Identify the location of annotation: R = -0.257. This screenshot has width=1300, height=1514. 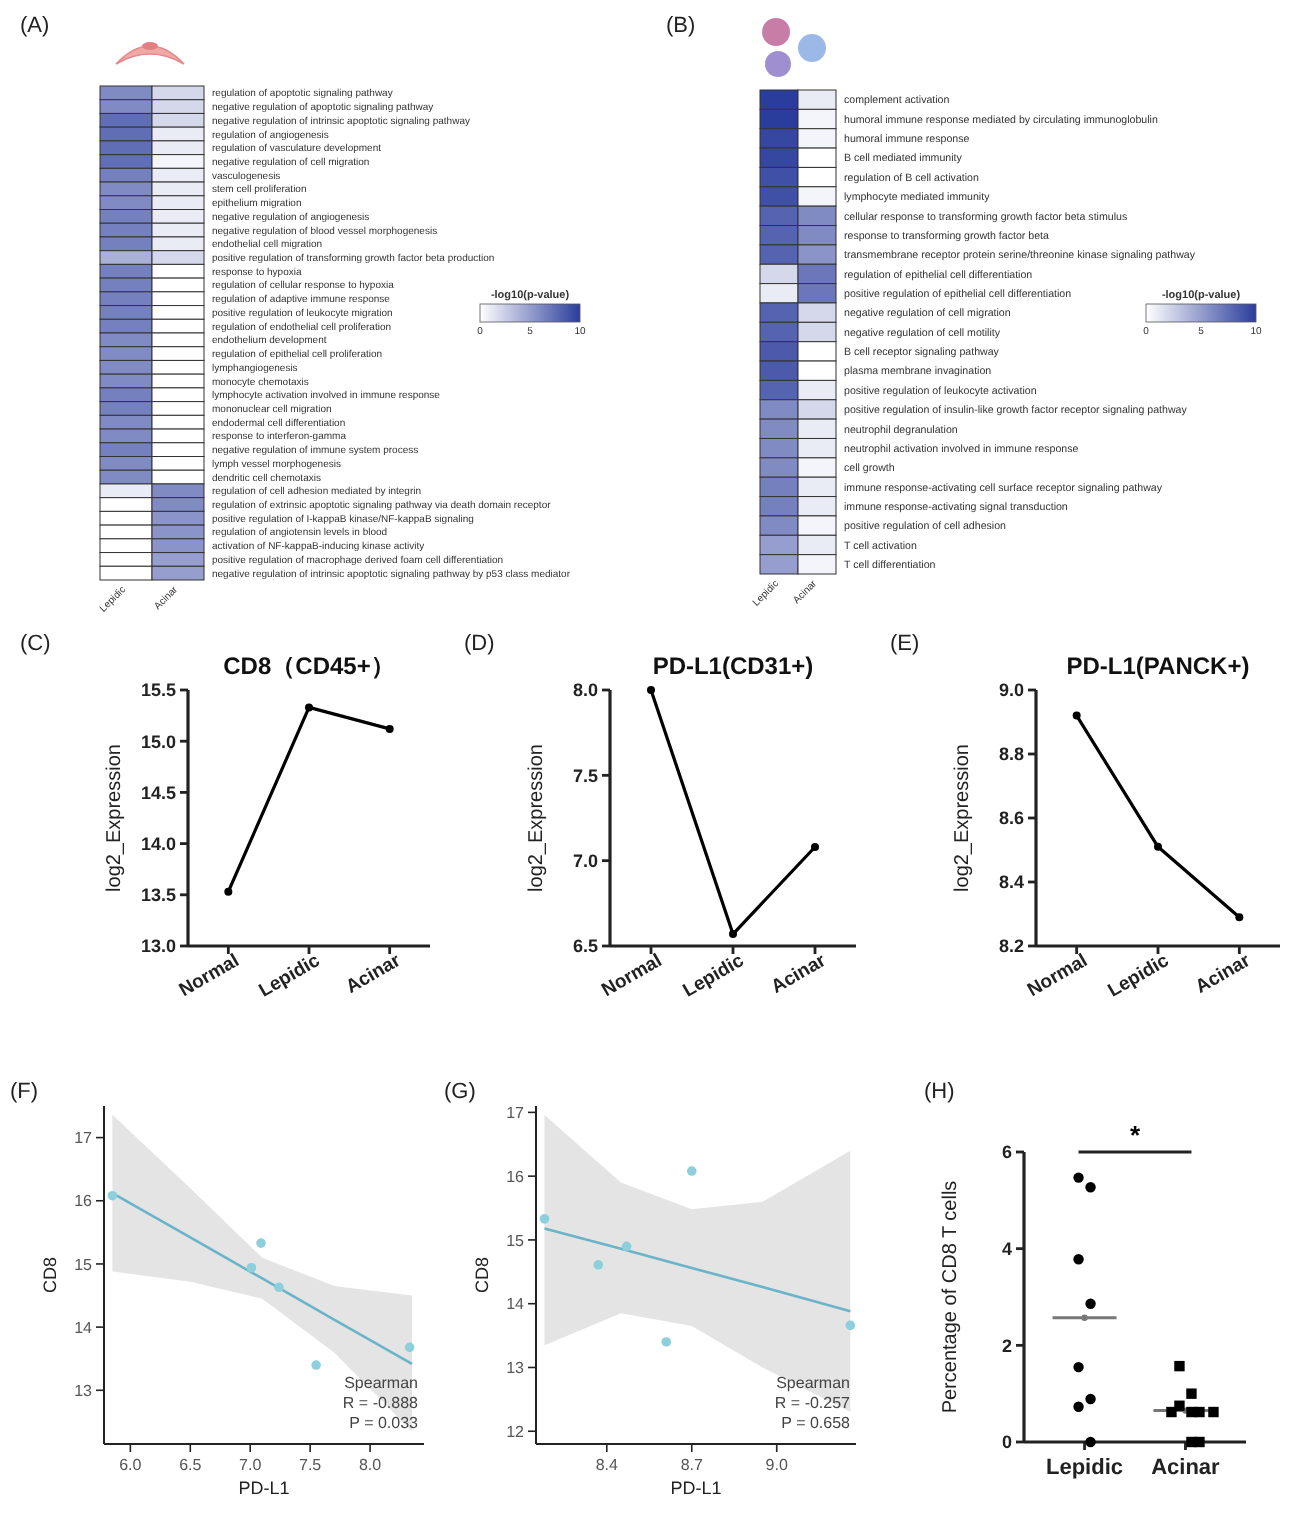
(813, 1403).